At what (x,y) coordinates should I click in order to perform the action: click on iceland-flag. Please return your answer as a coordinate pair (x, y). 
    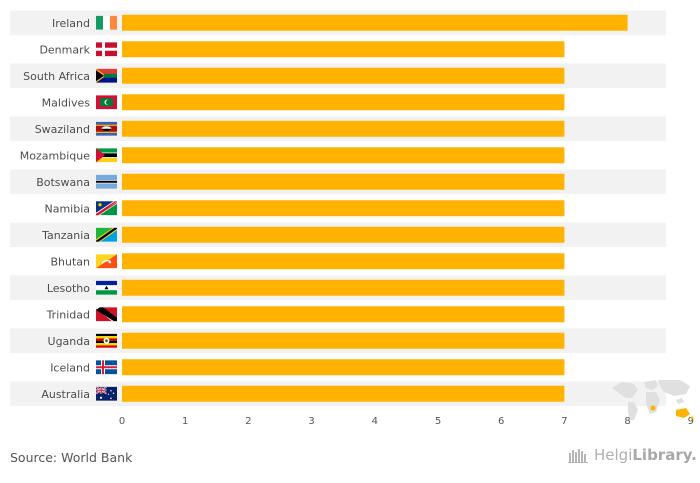
    Looking at the image, I should click on (106, 367).